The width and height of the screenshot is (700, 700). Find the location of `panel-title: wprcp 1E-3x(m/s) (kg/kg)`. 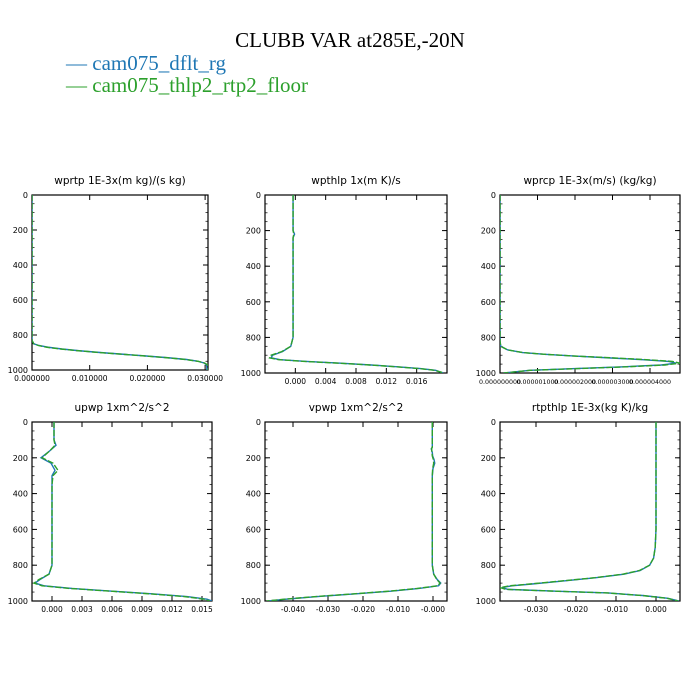

panel-title: wprcp 1E-3x(m/s) (kg/kg) is located at coordinates (589, 181).